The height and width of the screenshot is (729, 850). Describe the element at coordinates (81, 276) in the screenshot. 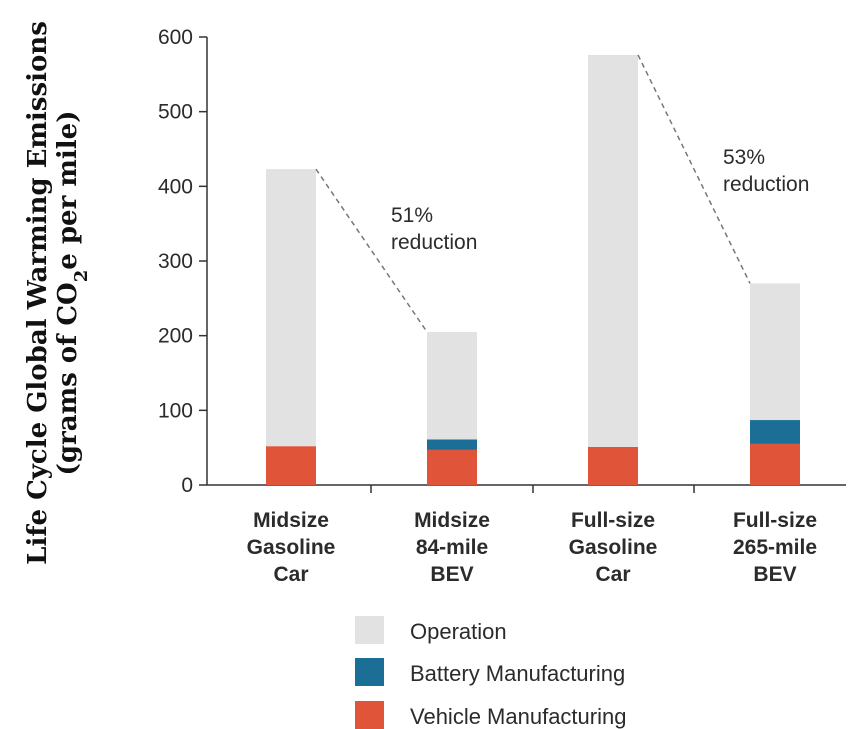

I see `y-axis-label-line2-sub: 2` at that location.